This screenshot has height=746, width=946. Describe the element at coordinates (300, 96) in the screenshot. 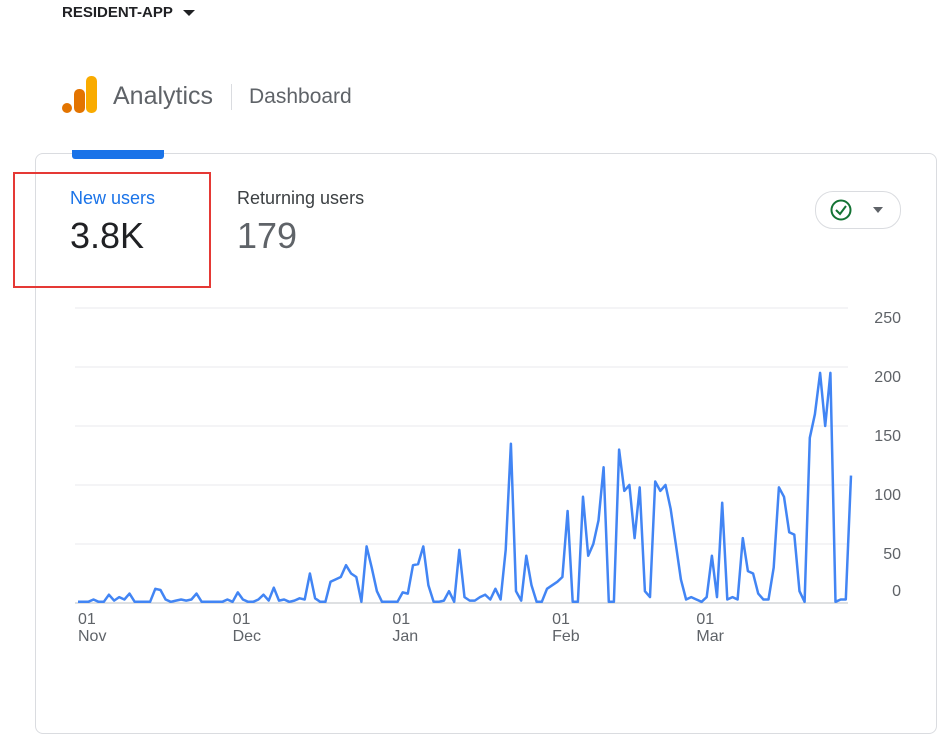

I see `section-name: Dashboard` at that location.